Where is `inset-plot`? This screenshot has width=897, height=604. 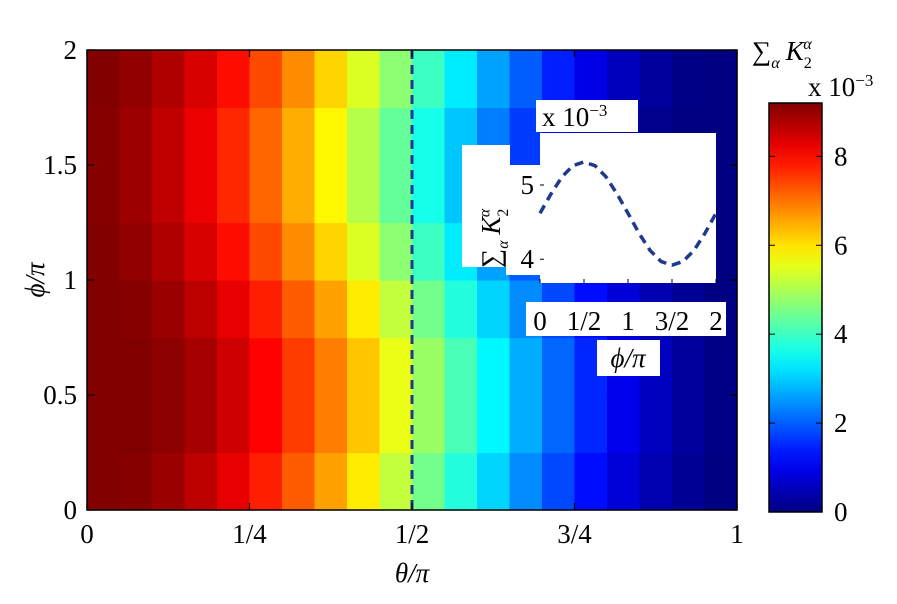 inset-plot is located at coordinates (628, 208).